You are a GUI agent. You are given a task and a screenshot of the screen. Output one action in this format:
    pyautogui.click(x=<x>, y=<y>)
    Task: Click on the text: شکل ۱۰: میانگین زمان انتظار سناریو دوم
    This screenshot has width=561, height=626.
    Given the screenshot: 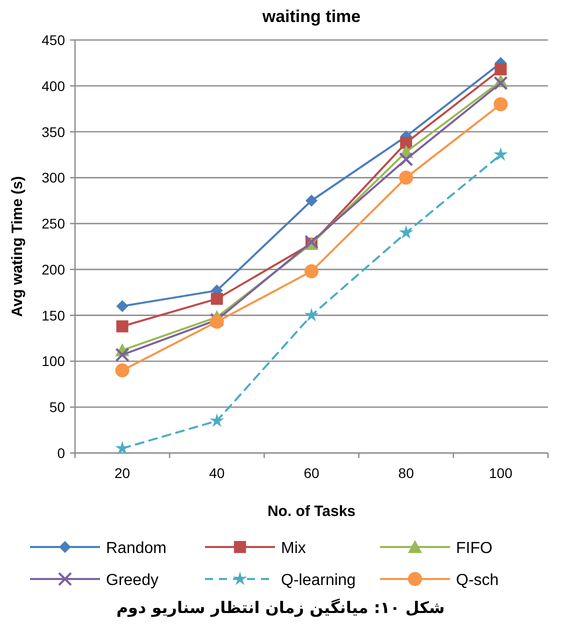 What is the action you would take?
    pyautogui.click(x=280, y=607)
    